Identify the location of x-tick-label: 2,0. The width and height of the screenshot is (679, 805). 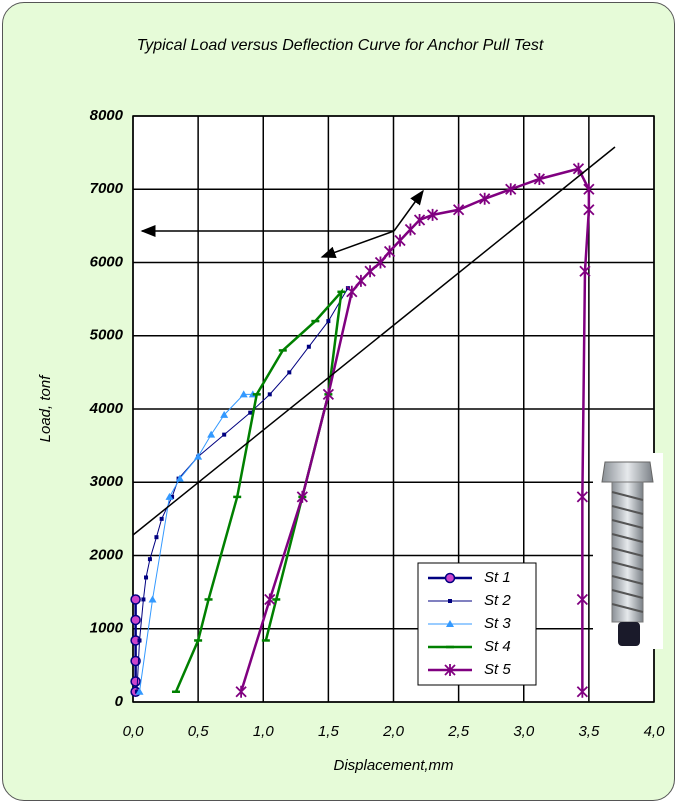
(393, 731).